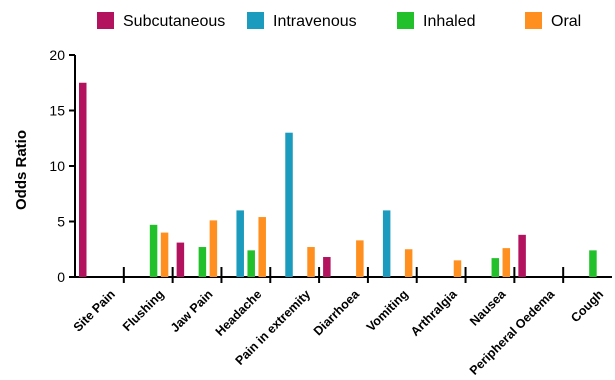  What do you see at coordinates (434, 312) in the screenshot?
I see `category-label-arthralgia: Arthralgia` at bounding box center [434, 312].